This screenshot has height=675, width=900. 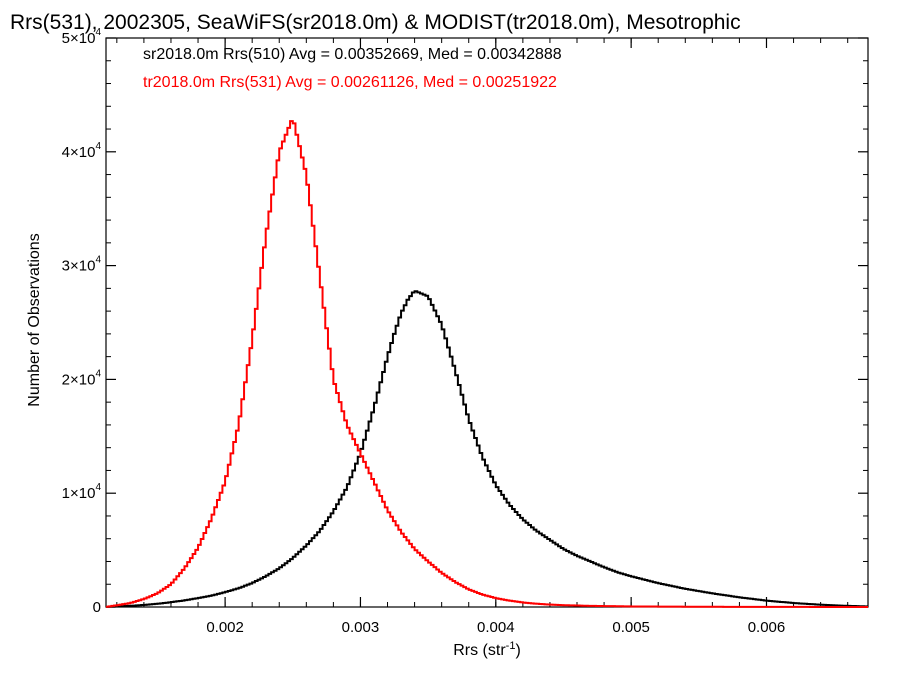 I want to click on y-tick-label: 1×10⁴, so click(x=82, y=492).